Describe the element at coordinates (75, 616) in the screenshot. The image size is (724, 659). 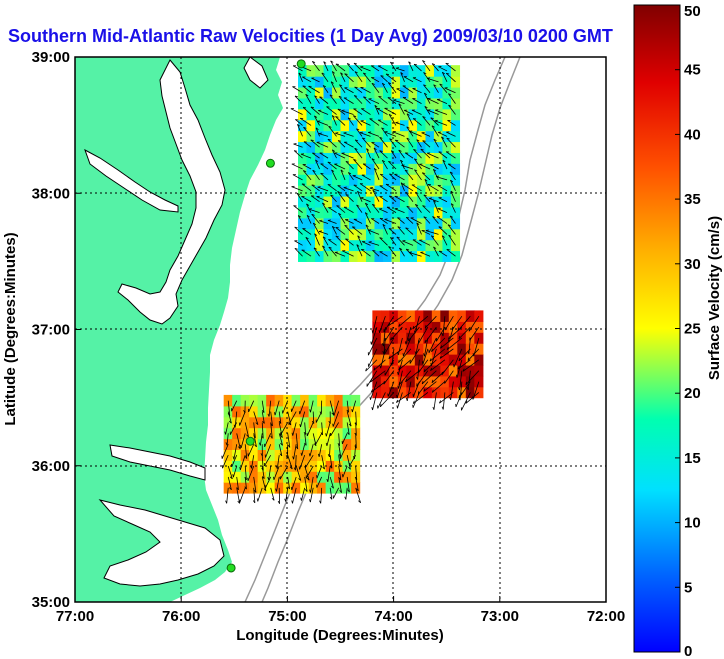
I see `x-tick-label: 77:00` at that location.